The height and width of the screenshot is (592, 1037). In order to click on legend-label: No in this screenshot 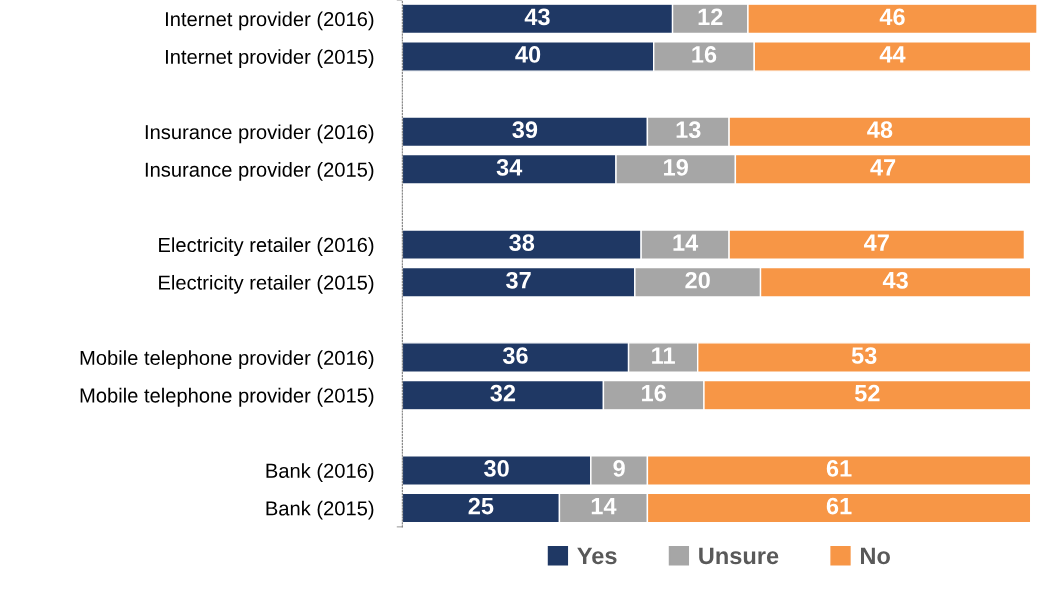, I will do `click(875, 556)`.